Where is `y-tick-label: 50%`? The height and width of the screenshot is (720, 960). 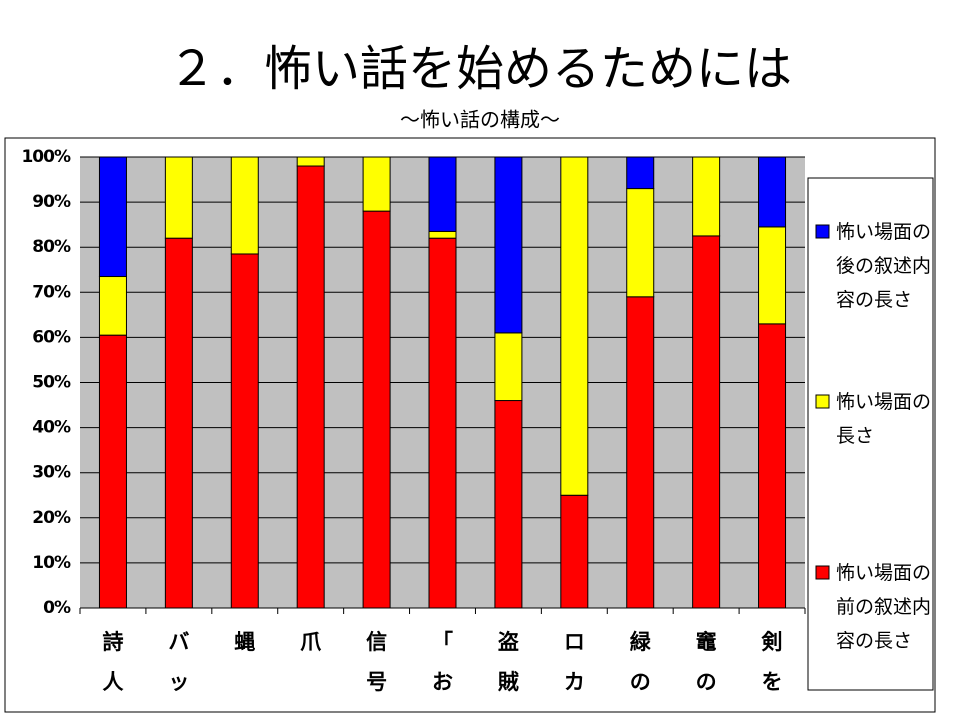 y-tick-label: 50% is located at coordinates (51, 383).